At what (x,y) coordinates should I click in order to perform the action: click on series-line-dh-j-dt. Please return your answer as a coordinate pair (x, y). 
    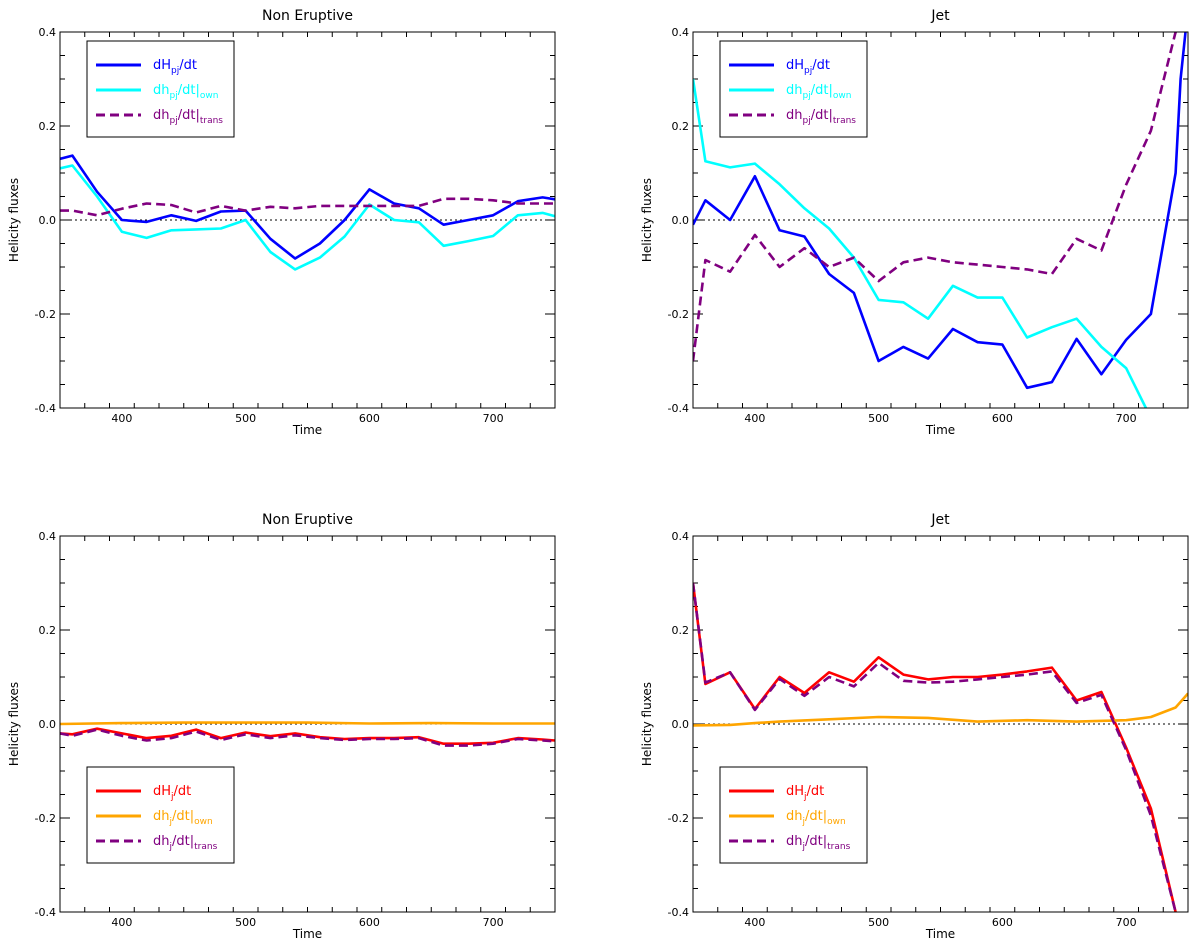
    Looking at the image, I should click on (307, 736).